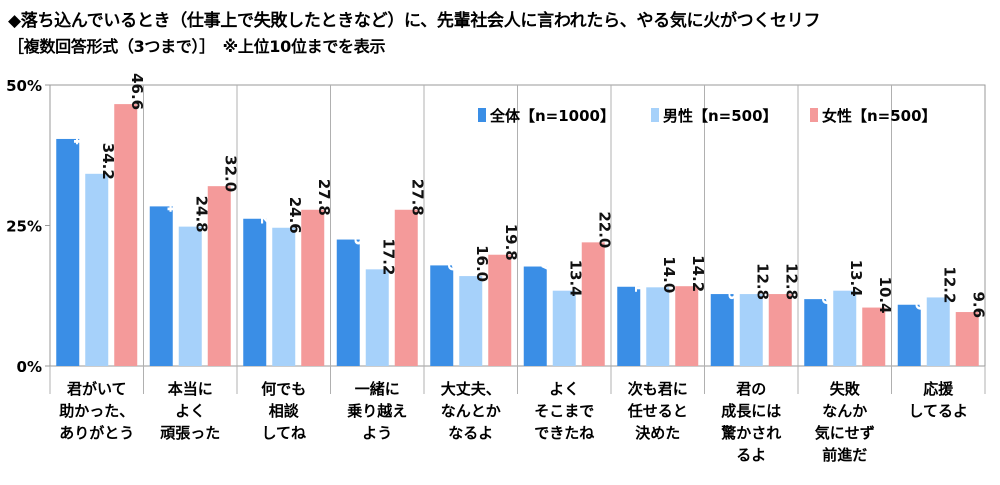 The height and width of the screenshot is (485, 1000). I want to click on bar-value-label: 12.2, so click(949, 284).